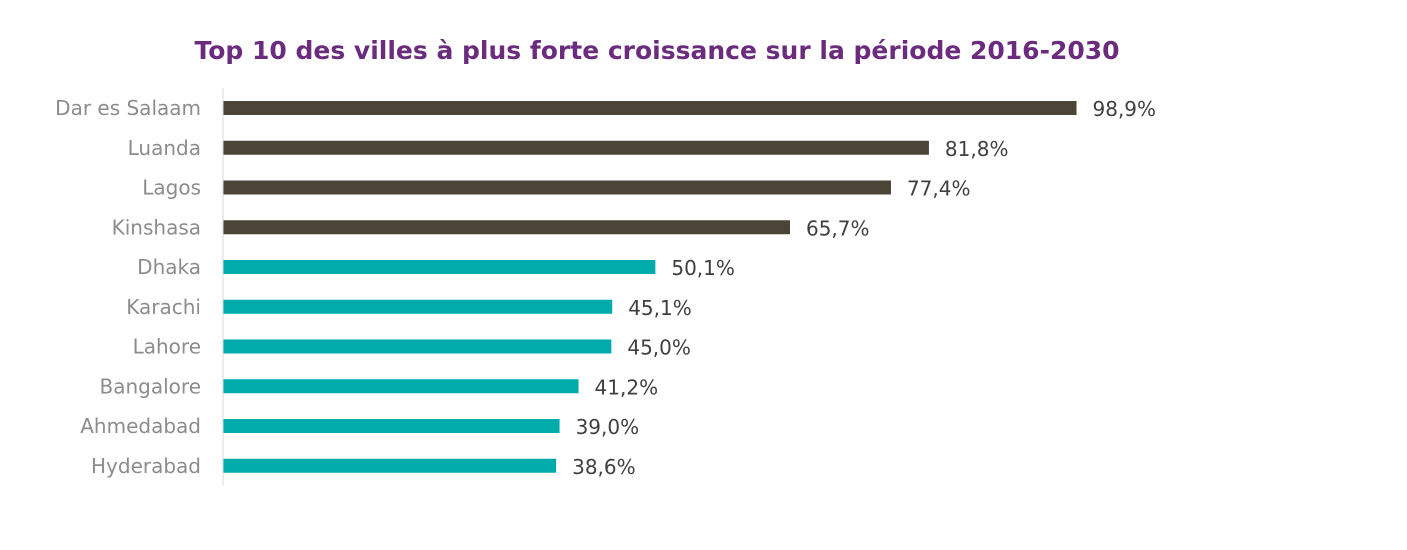 This screenshot has height=550, width=1407. I want to click on category-label: Ahmedabad, so click(140, 426).